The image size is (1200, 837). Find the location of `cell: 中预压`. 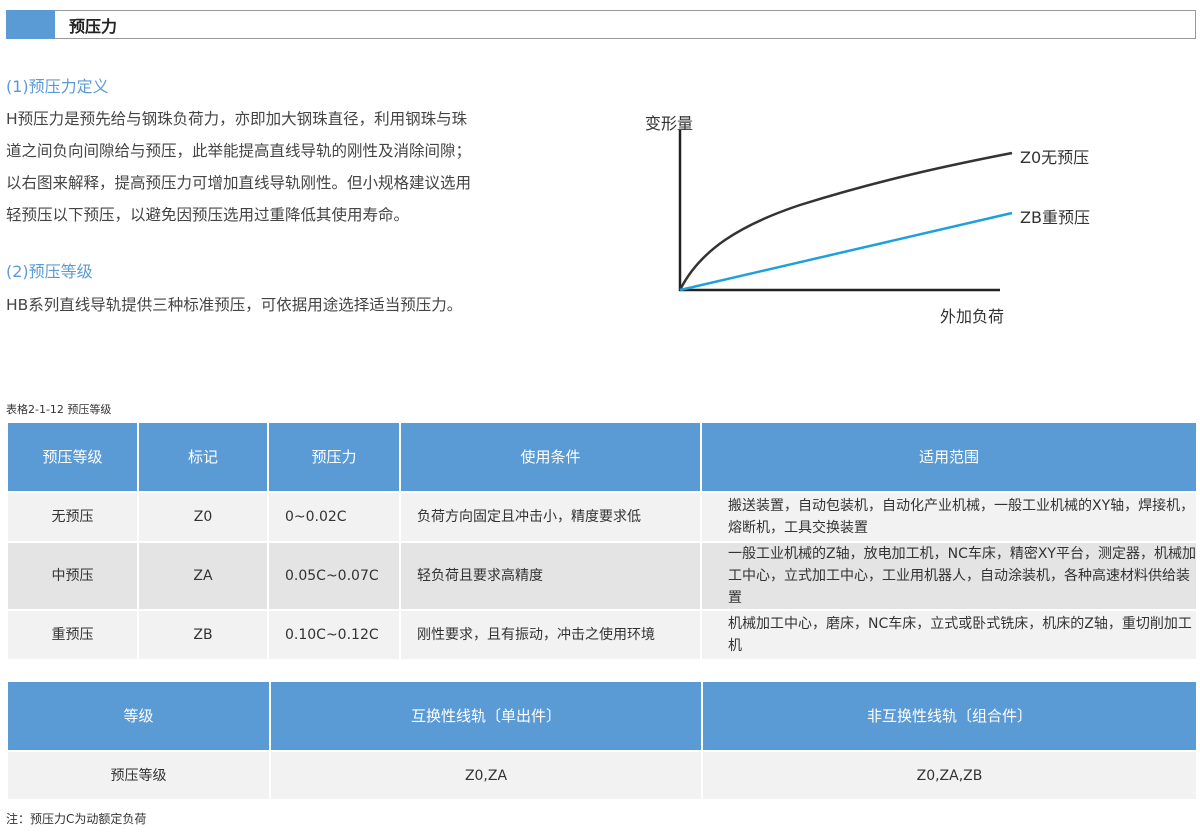

cell: 中预压 is located at coordinates (72, 576).